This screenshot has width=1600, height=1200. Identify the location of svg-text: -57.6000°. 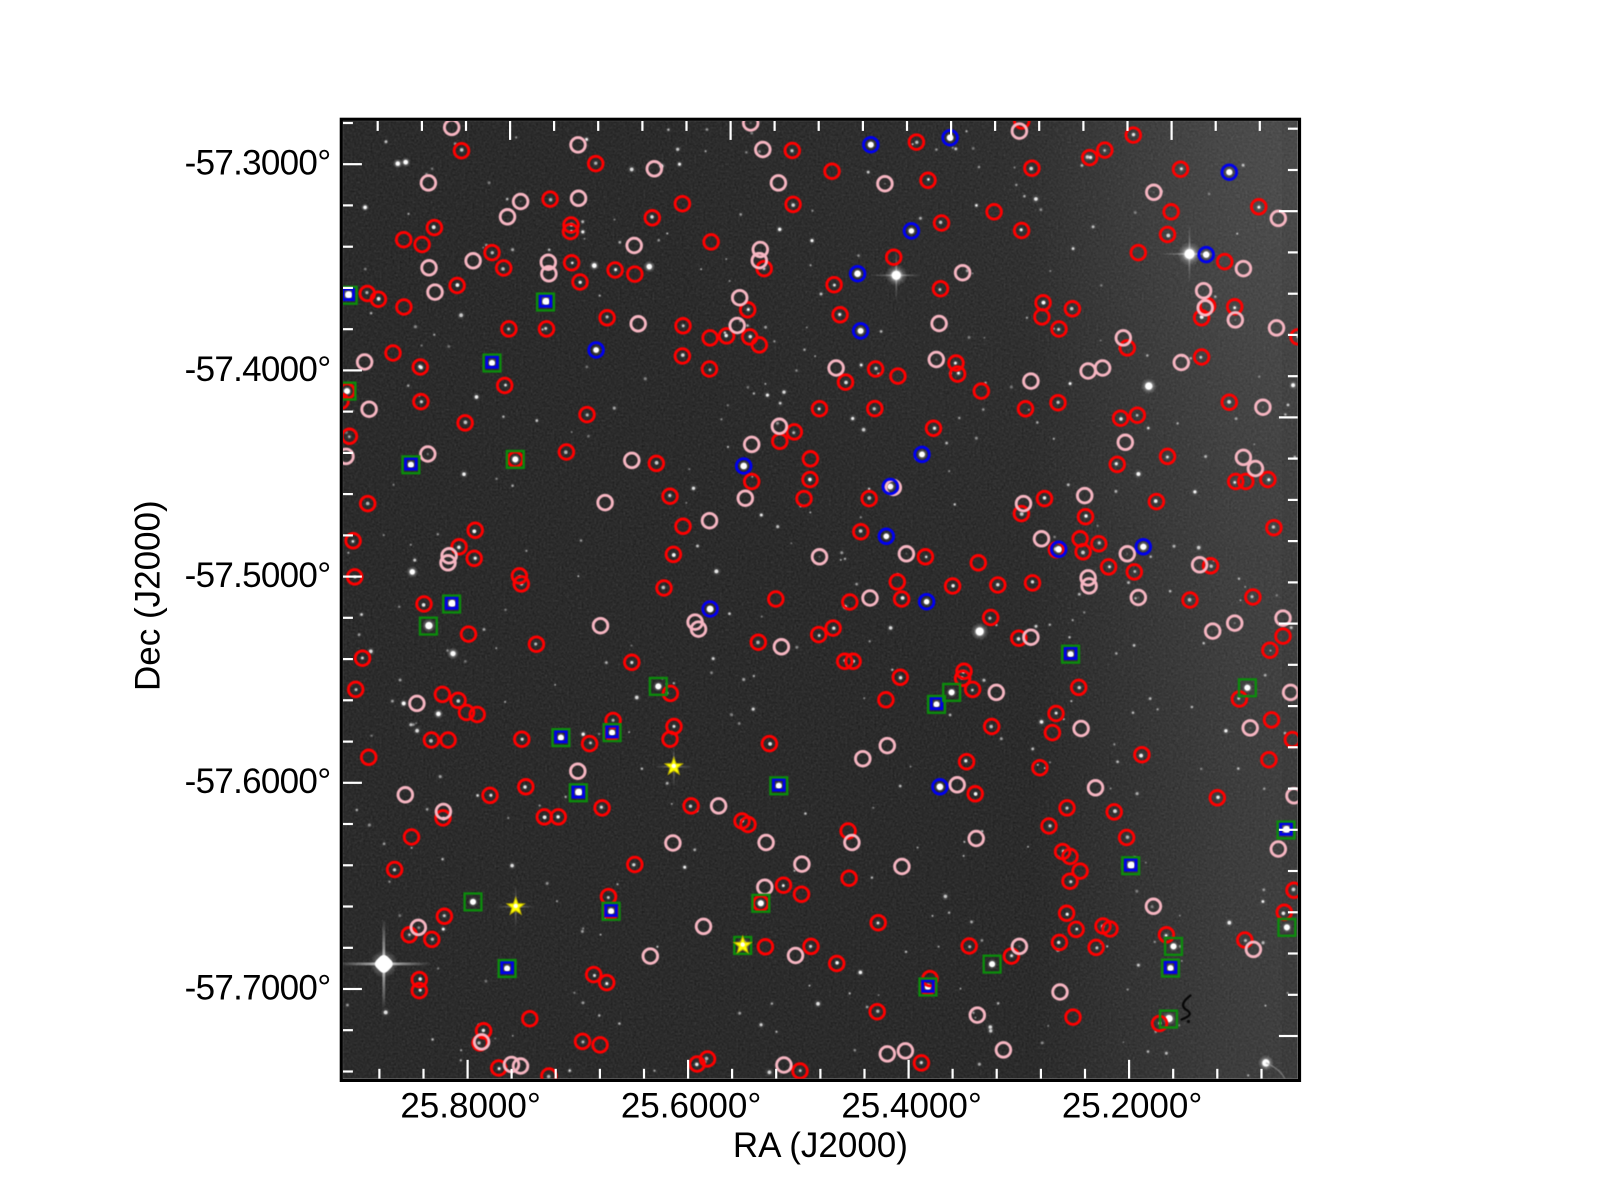
(258, 781).